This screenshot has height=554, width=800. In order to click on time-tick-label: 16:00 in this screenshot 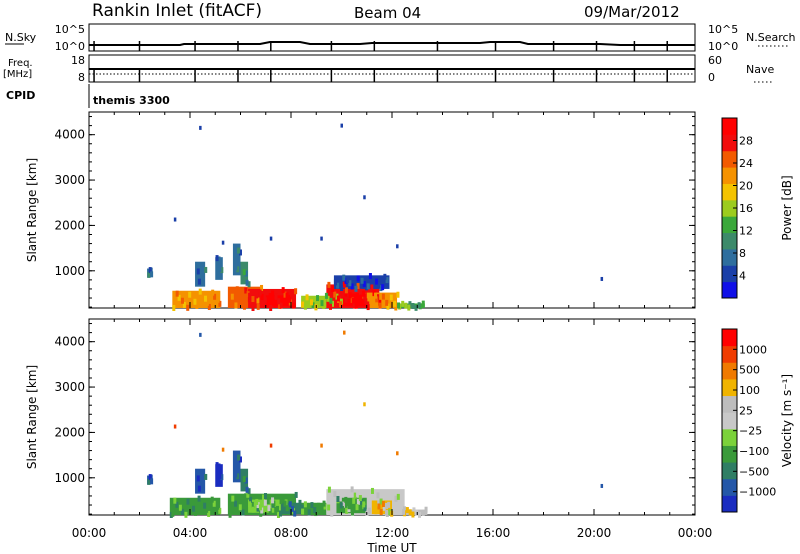, I will do `click(493, 533)`.